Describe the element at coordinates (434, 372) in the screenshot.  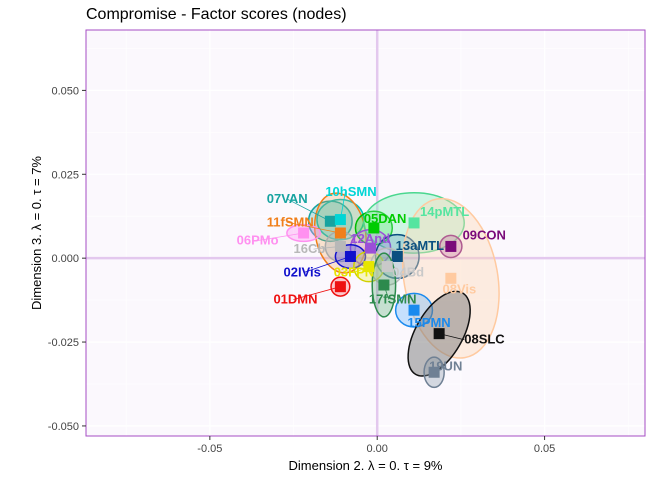
I see `point-19un` at that location.